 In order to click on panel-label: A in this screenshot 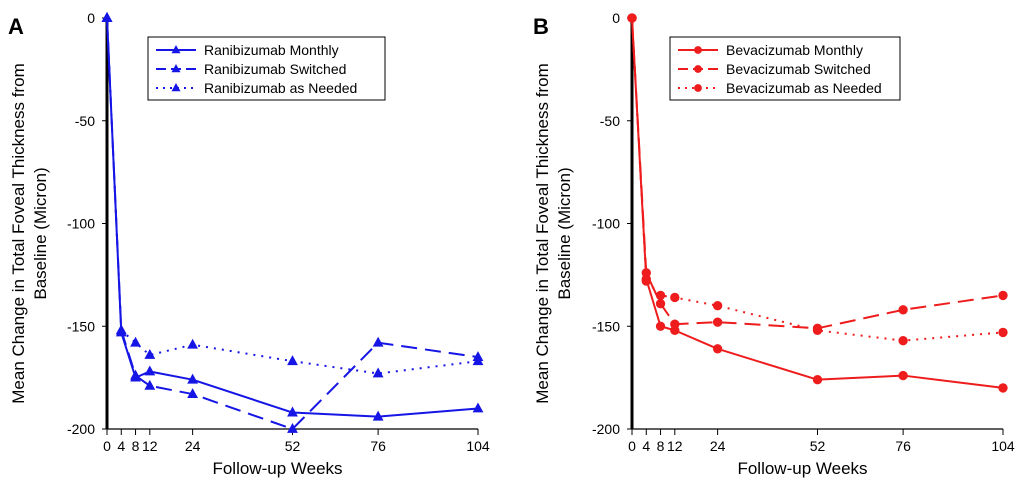, I will do `click(16, 26)`.